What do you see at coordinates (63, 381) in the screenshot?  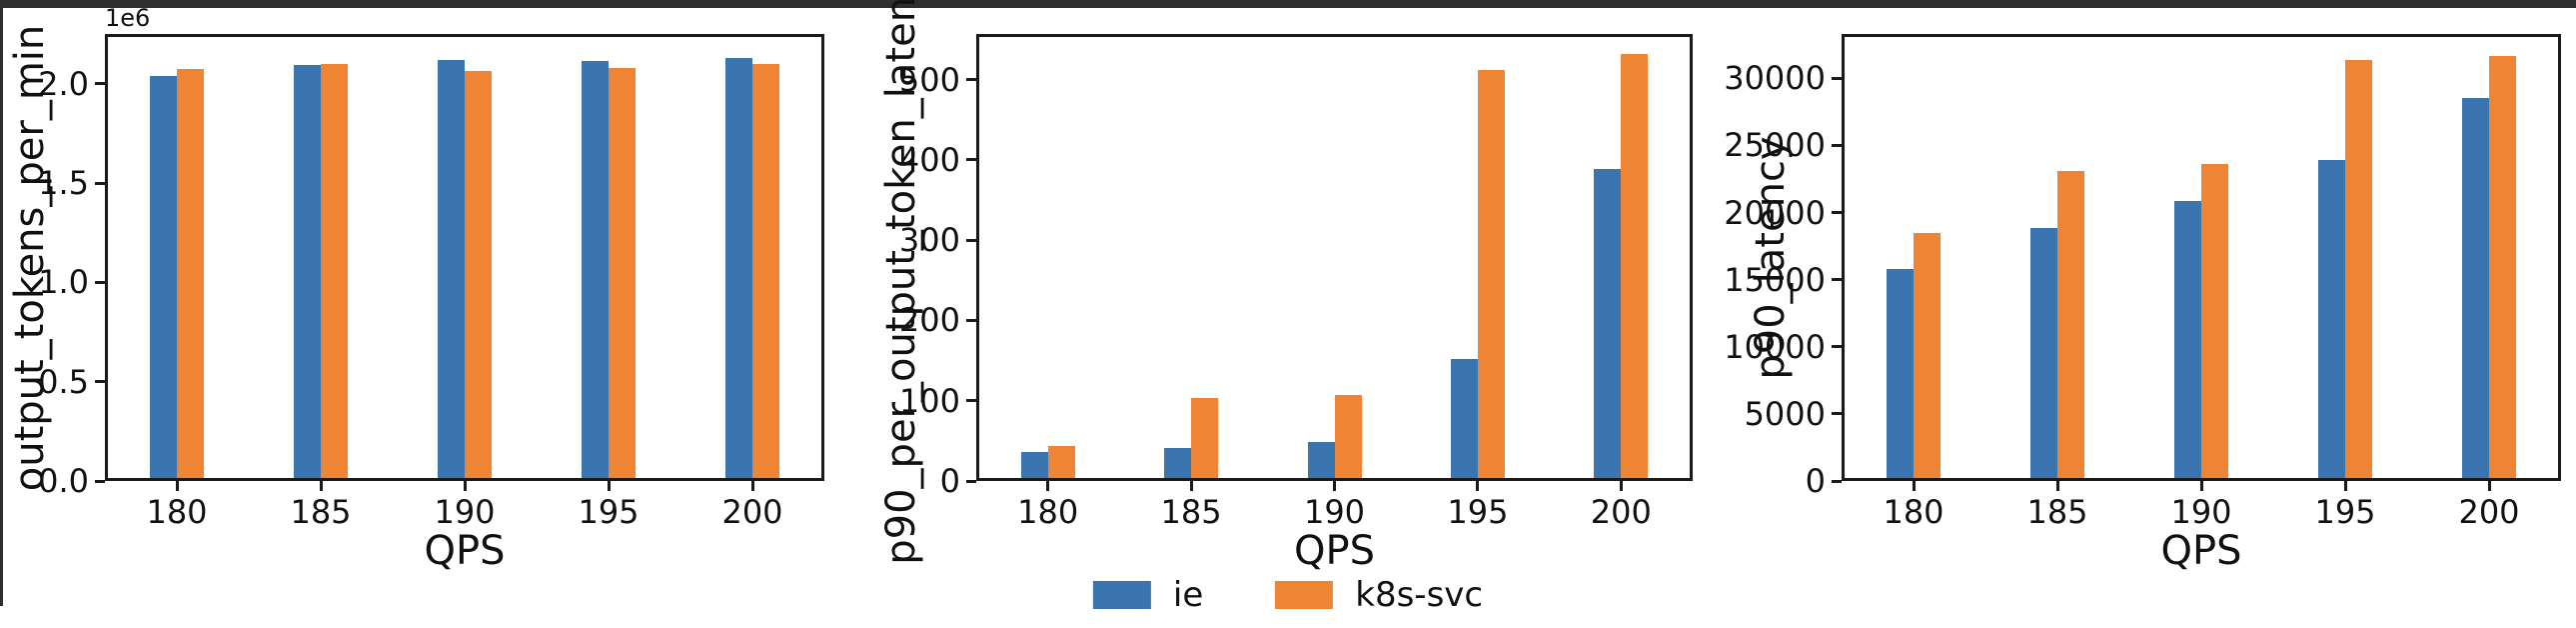 I see `y-tick-label: 0.5` at bounding box center [63, 381].